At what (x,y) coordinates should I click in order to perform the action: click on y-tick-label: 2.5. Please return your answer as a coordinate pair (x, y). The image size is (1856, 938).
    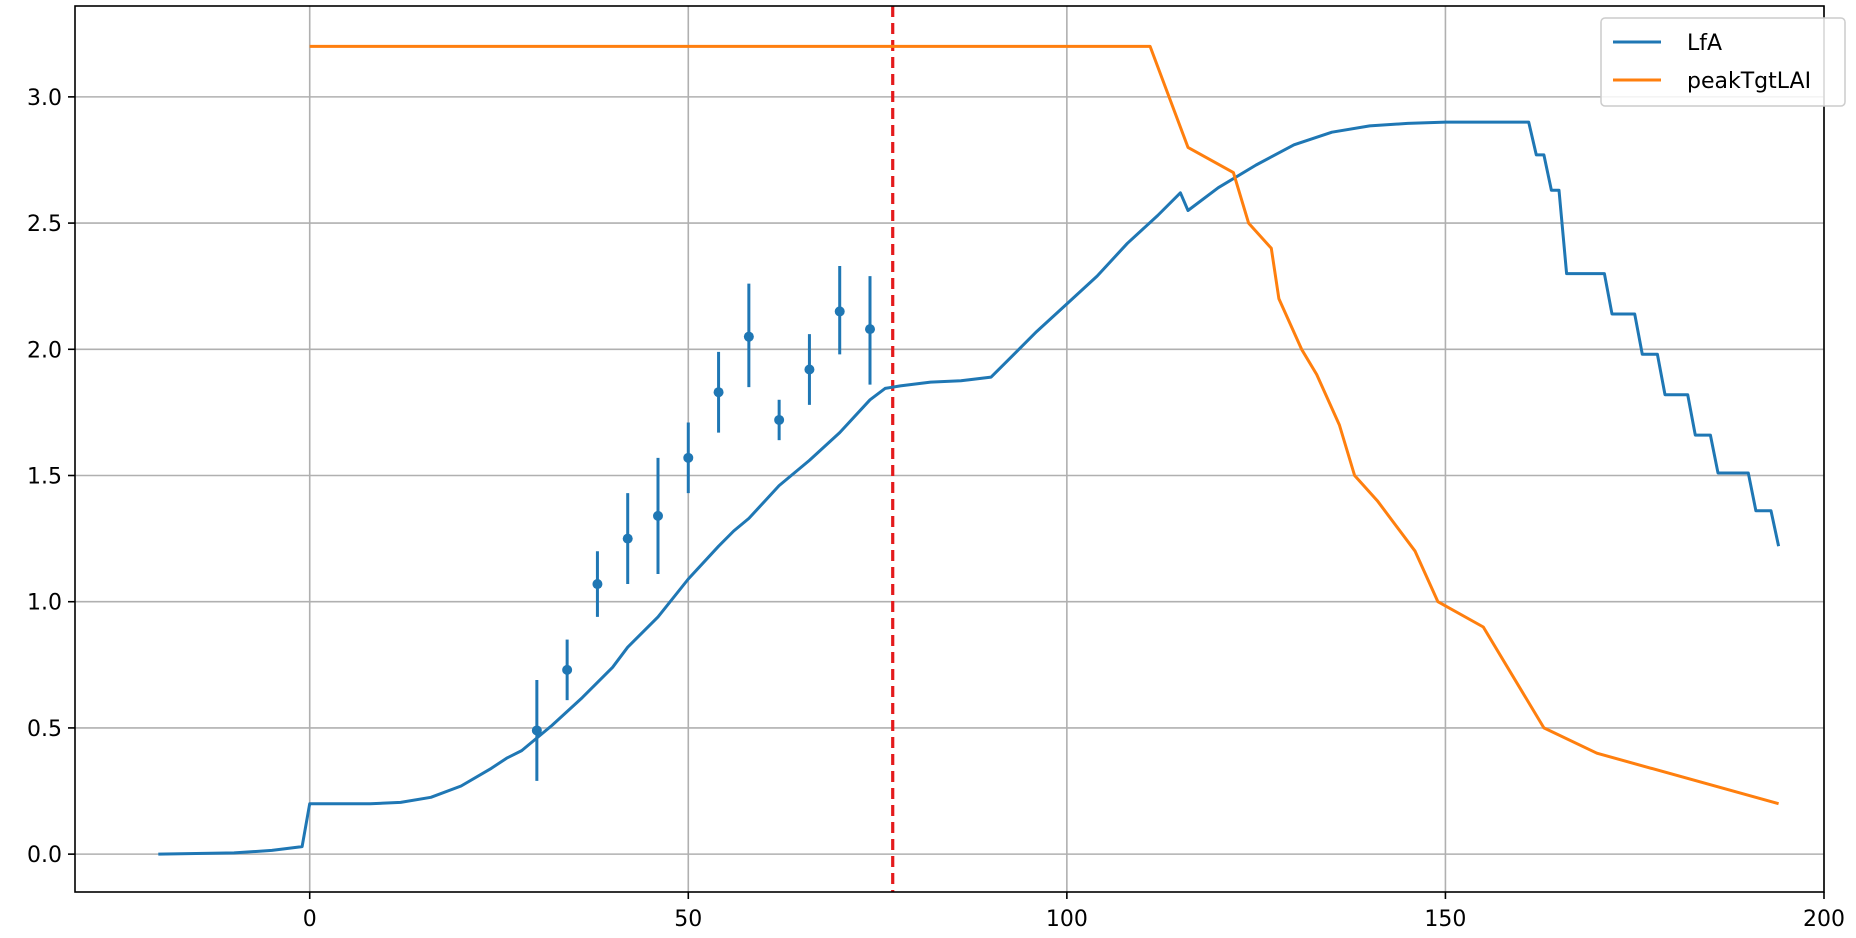
    Looking at the image, I should click on (44, 224).